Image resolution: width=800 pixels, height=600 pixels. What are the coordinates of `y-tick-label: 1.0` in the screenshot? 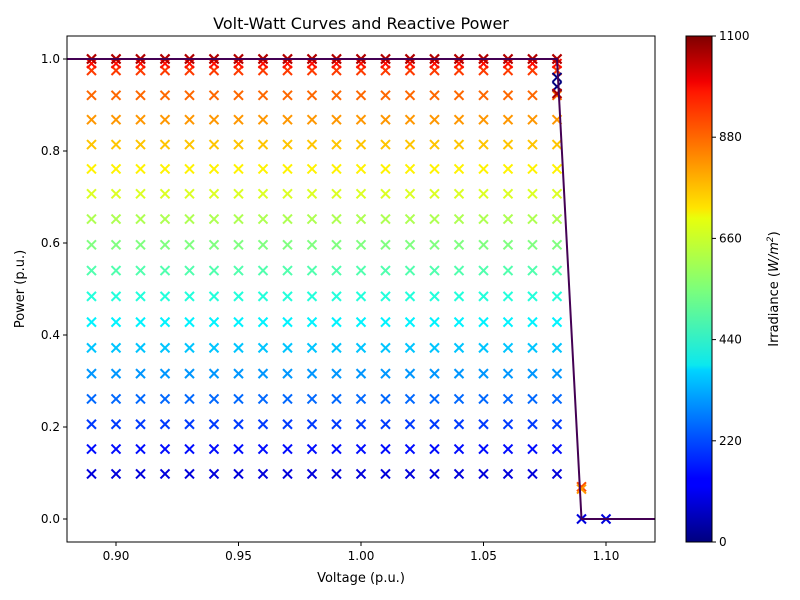 It's located at (50, 59).